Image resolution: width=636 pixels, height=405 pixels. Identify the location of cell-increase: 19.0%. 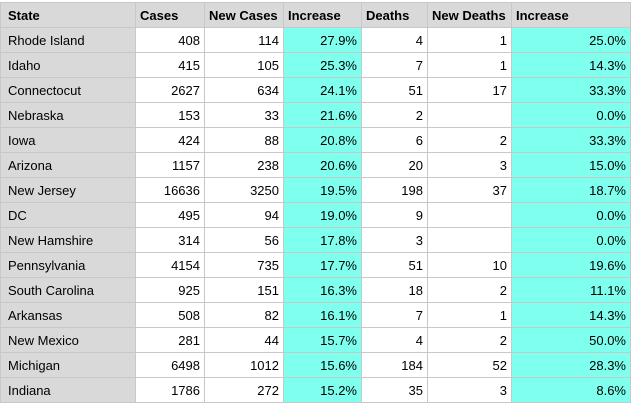
(322, 215).